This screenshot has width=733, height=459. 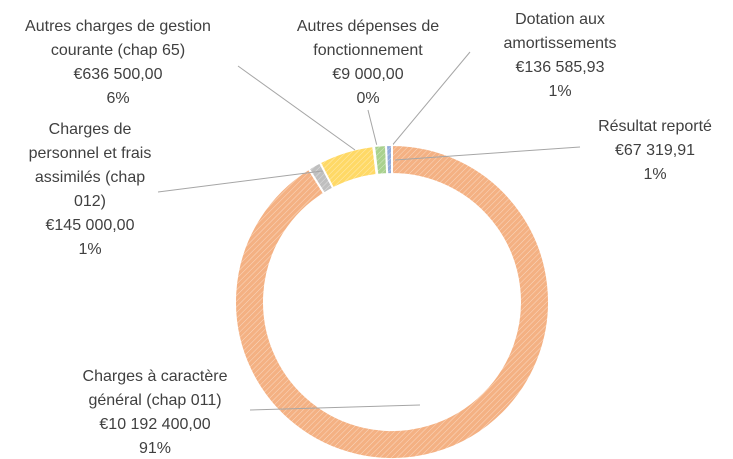 I want to click on percent-label: 6%, so click(x=118, y=98).